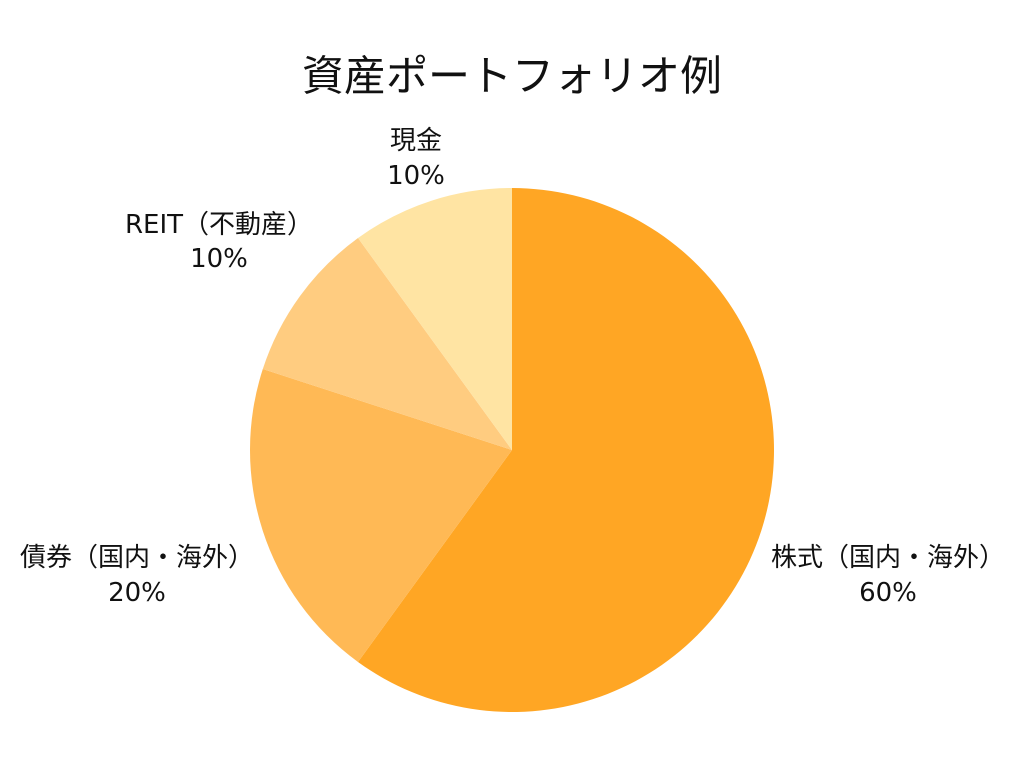  Describe the element at coordinates (416, 176) in the screenshot. I see `percent-label-cash: 10%` at that location.